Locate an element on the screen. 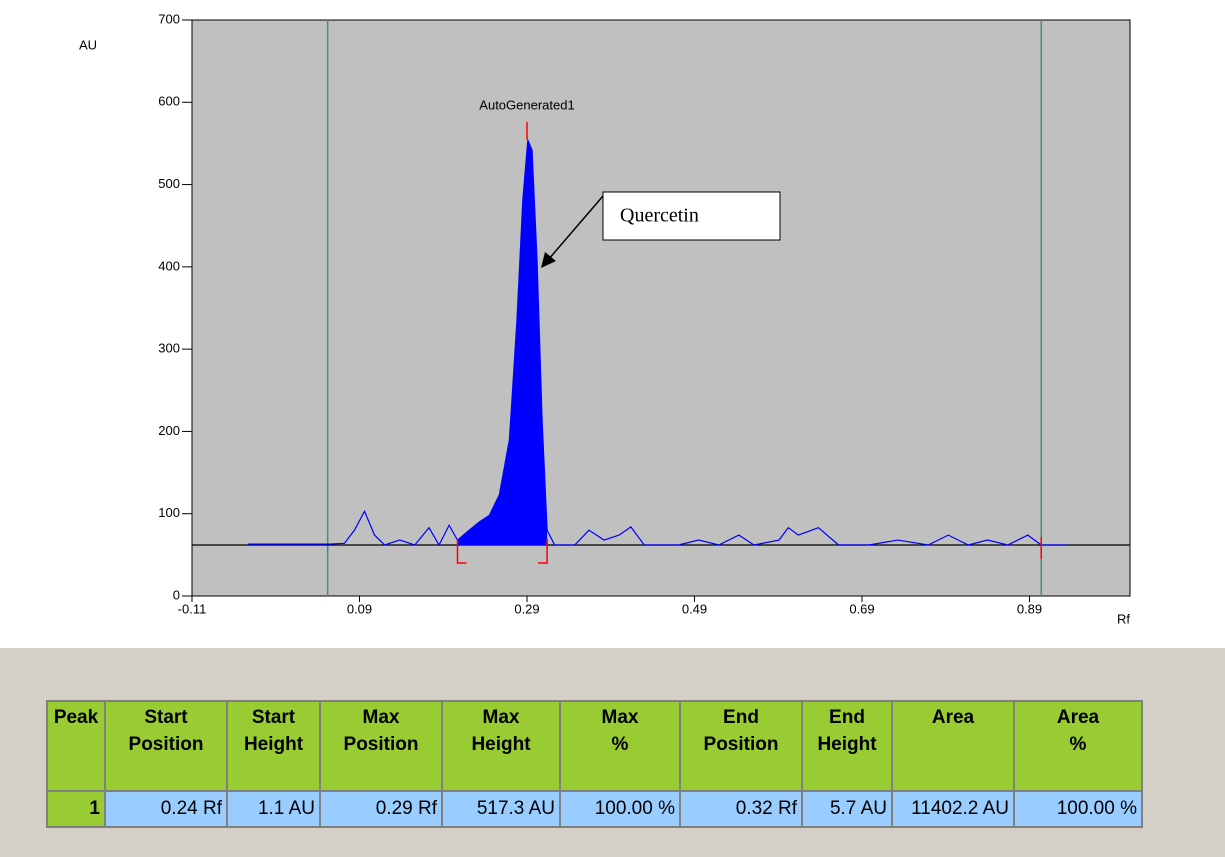 The height and width of the screenshot is (857, 1225). data-cell: 0.29 Rf is located at coordinates (381, 809).